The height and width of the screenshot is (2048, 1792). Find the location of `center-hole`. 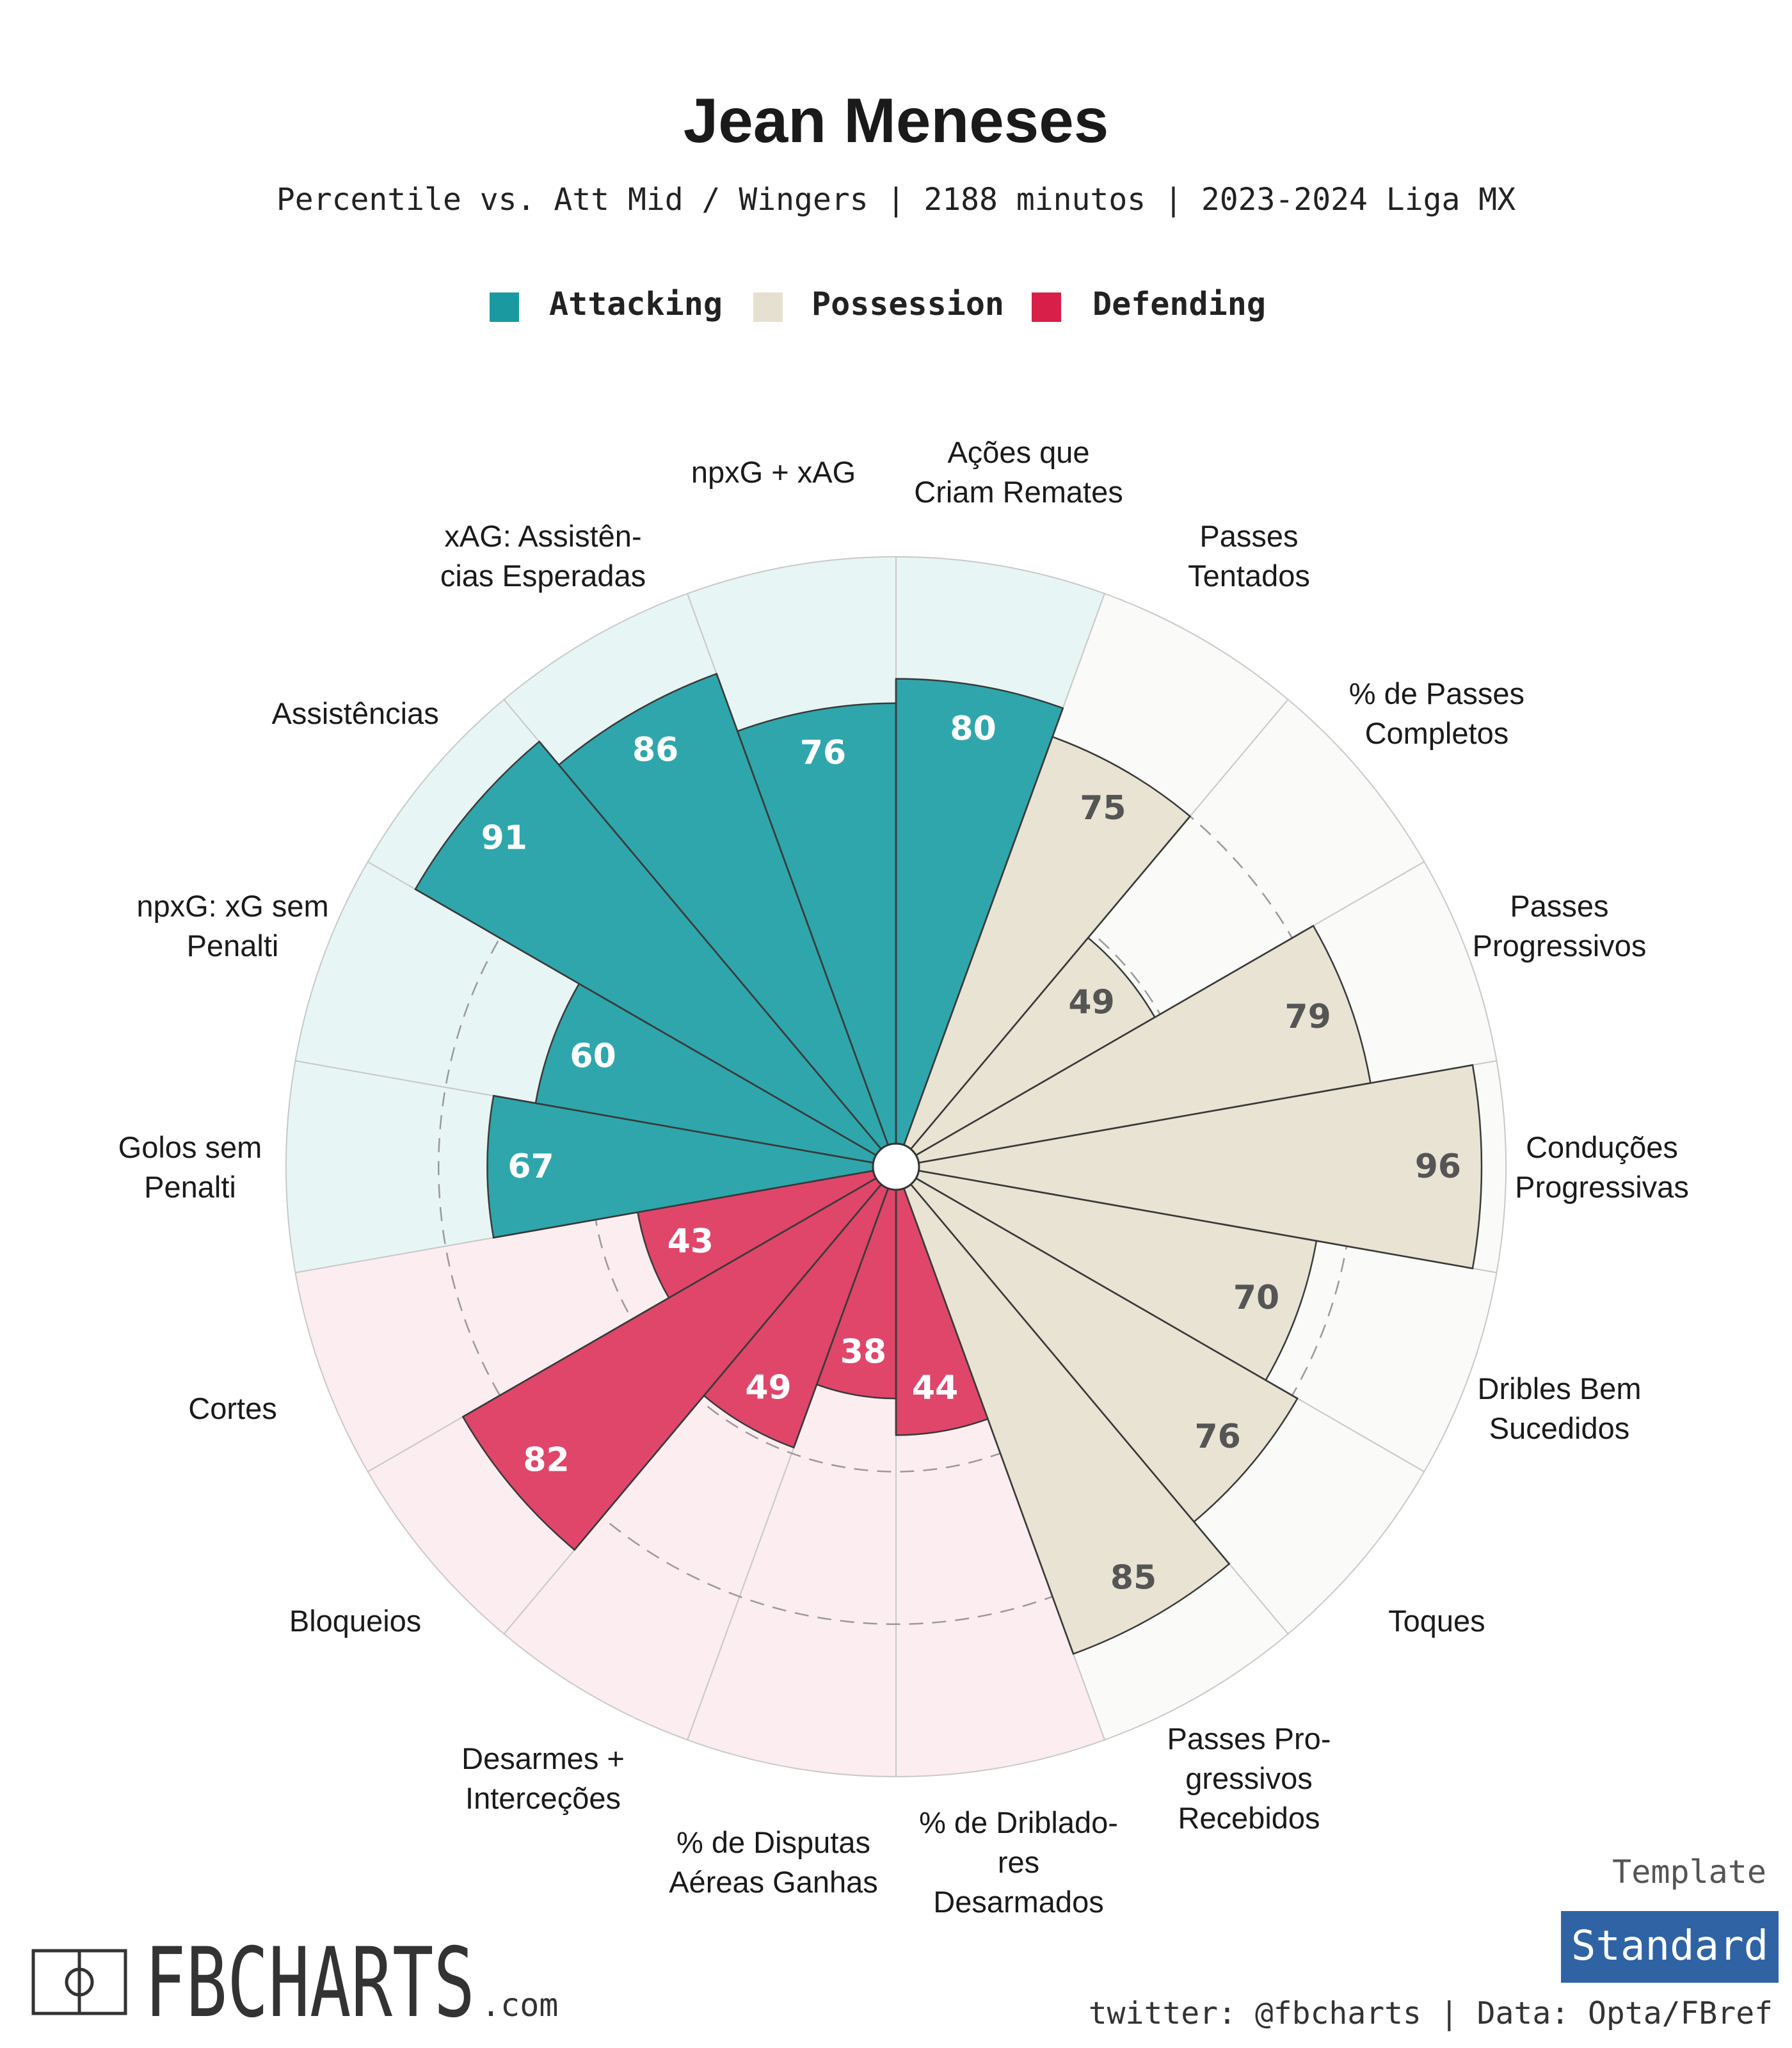

center-hole is located at coordinates (896, 1166).